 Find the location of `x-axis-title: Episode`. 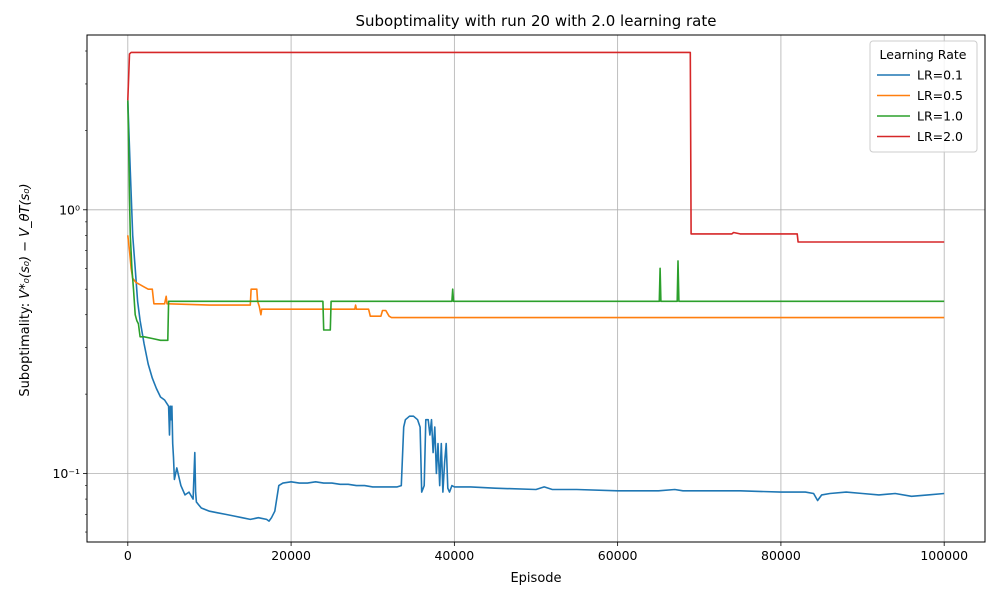

x-axis-title: Episode is located at coordinates (535, 578).